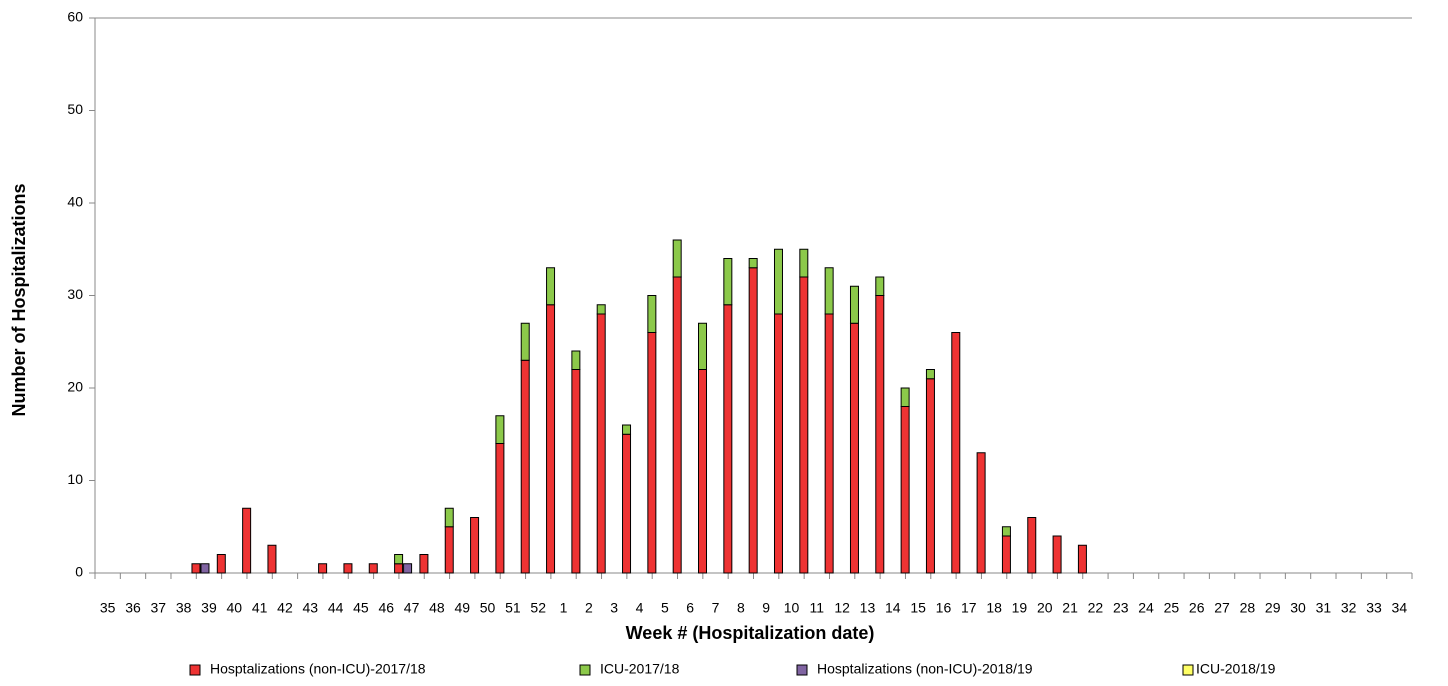 This screenshot has width=1448, height=686. What do you see at coordinates (437, 608) in the screenshot?
I see `x-tick-label: 48` at bounding box center [437, 608].